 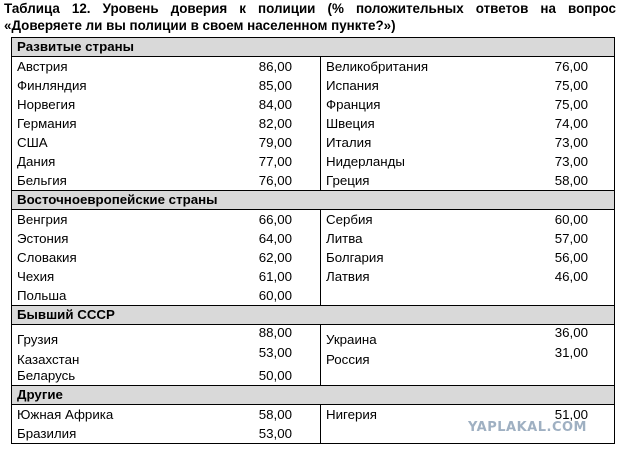 I want to click on country-name: Нидерланды, so click(x=365, y=161).